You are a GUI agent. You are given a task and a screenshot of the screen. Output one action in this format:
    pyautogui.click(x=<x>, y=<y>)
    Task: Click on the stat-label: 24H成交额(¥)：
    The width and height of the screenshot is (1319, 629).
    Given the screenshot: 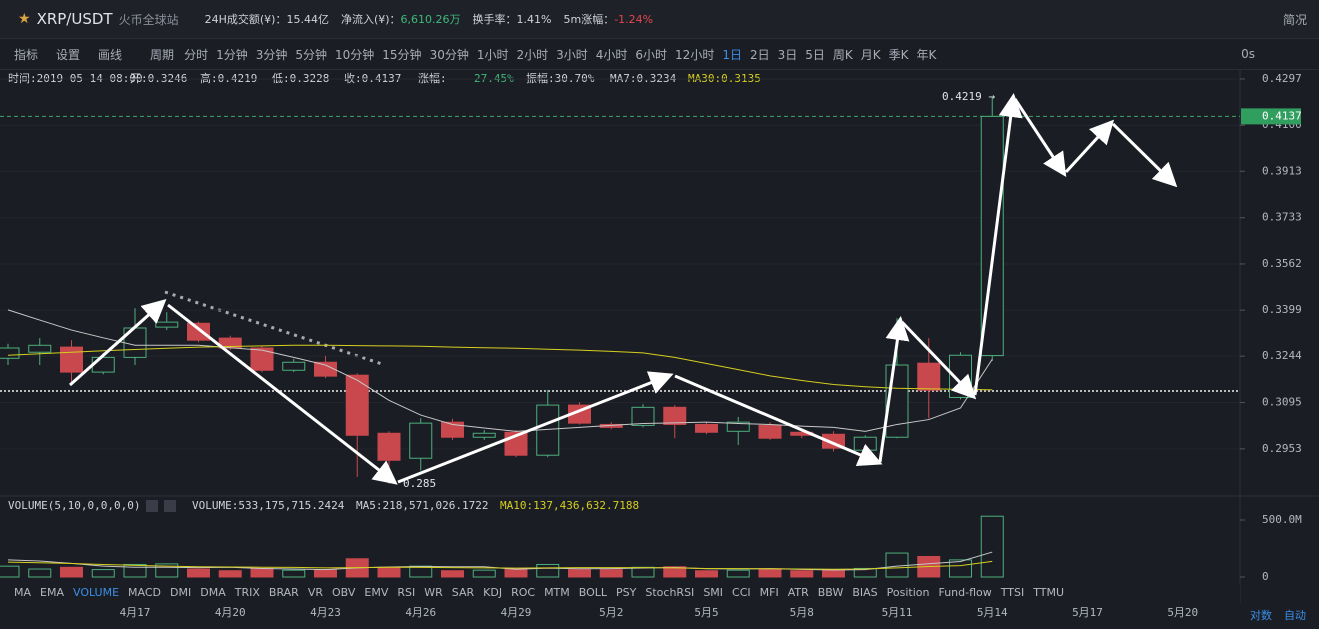 What is the action you would take?
    pyautogui.click(x=245, y=19)
    